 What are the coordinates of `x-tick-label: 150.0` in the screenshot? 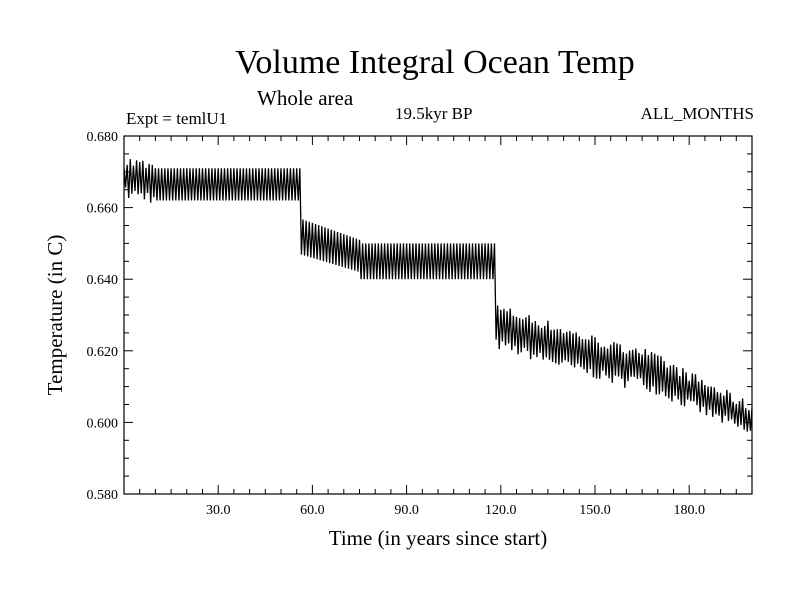 It's located at (595, 510).